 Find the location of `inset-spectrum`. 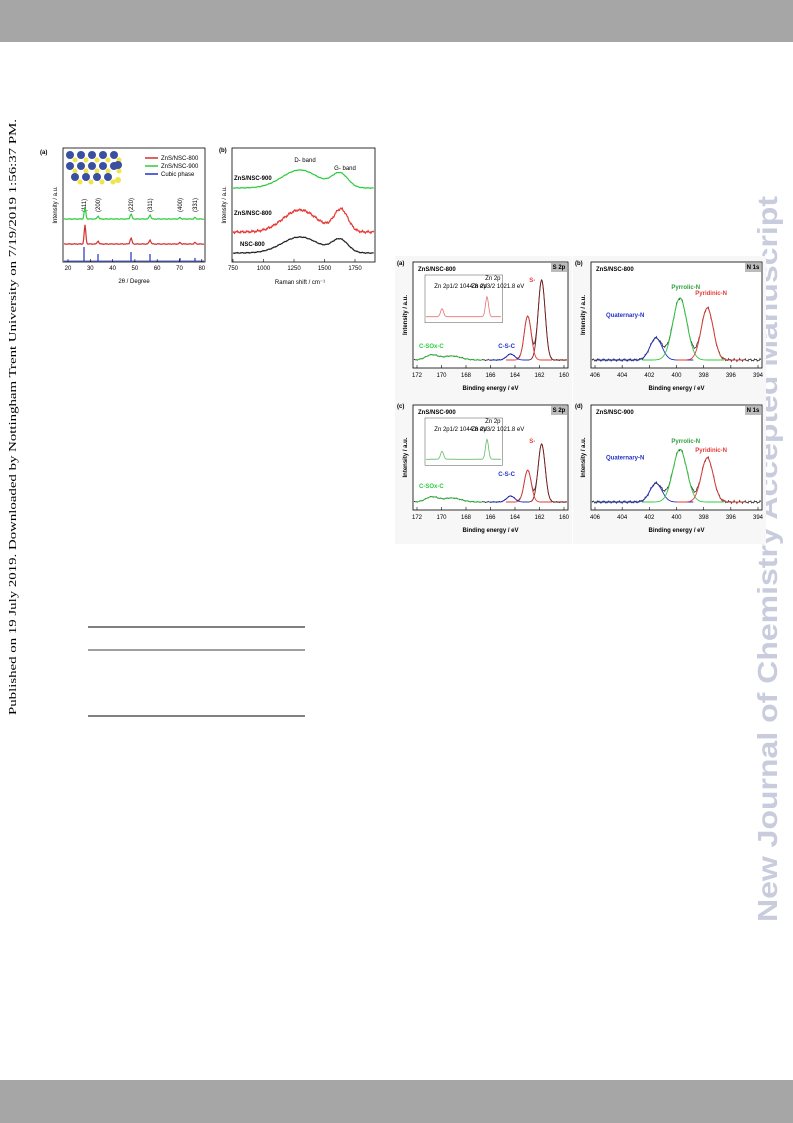

inset-spectrum is located at coordinates (463, 449).